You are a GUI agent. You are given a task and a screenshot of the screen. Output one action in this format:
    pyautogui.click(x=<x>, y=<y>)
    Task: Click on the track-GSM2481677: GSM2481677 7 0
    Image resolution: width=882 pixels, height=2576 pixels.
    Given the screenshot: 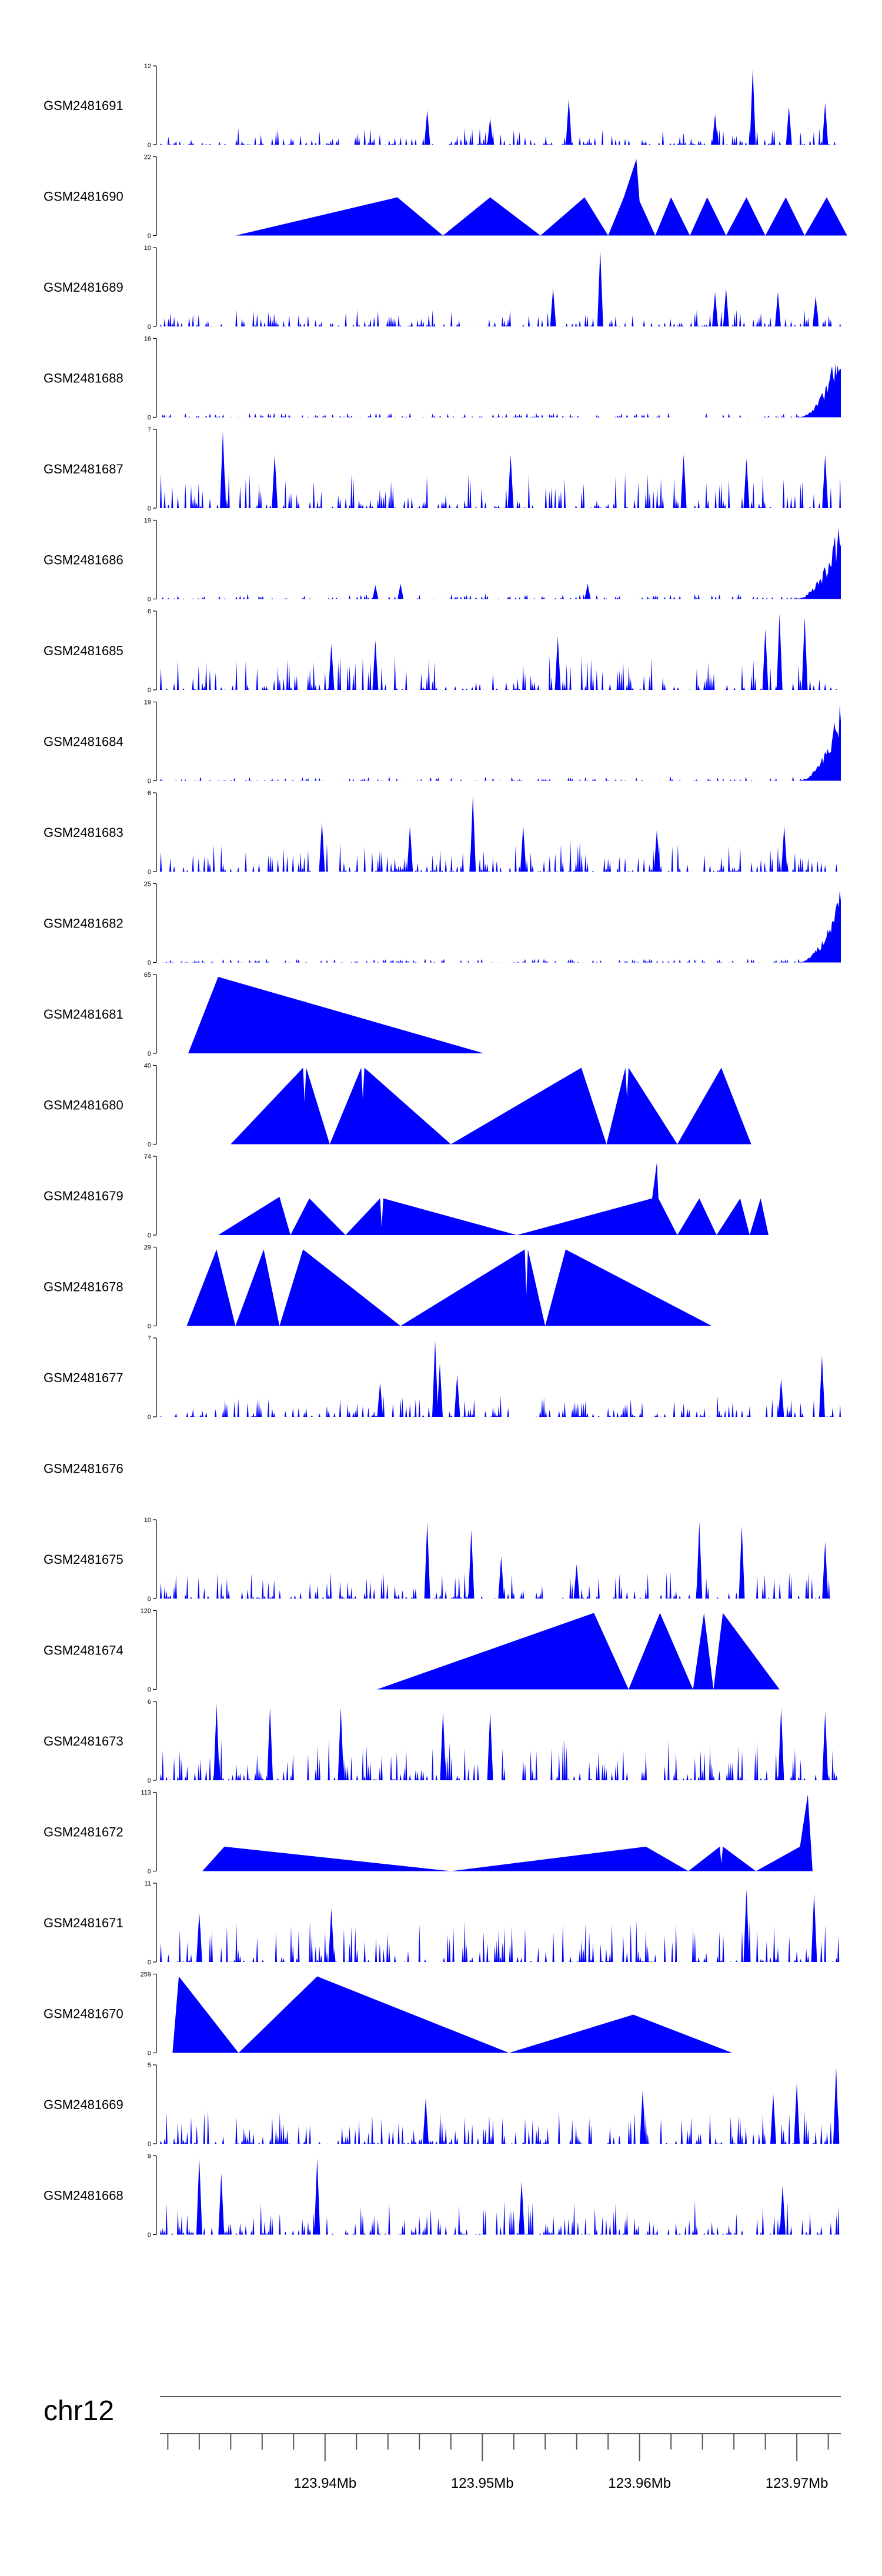 What is the action you would take?
    pyautogui.click(x=442, y=1378)
    